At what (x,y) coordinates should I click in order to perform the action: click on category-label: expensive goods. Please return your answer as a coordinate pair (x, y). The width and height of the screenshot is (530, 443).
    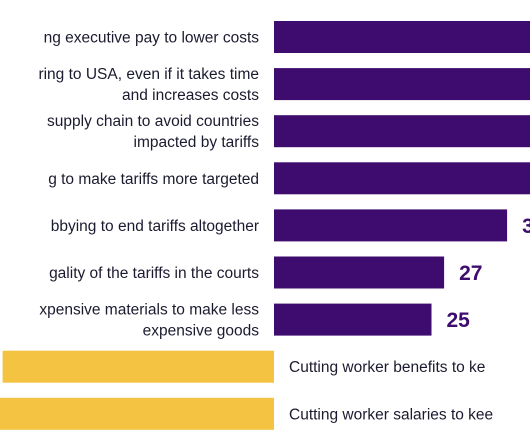
    Looking at the image, I should click on (201, 331).